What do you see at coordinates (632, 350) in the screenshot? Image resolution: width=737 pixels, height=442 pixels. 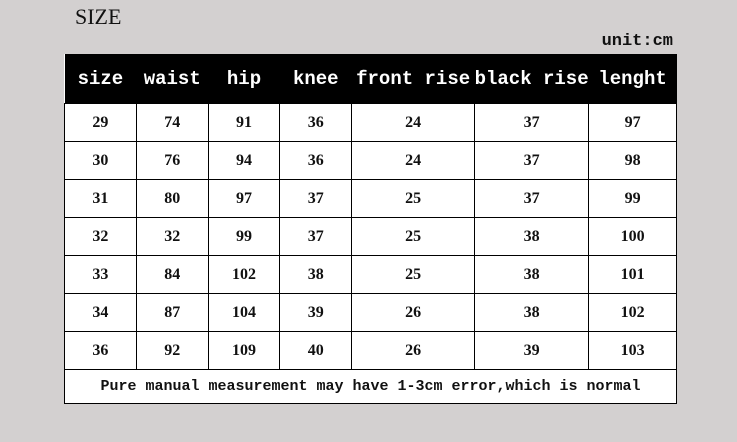 I see `table-cell: 103` at bounding box center [632, 350].